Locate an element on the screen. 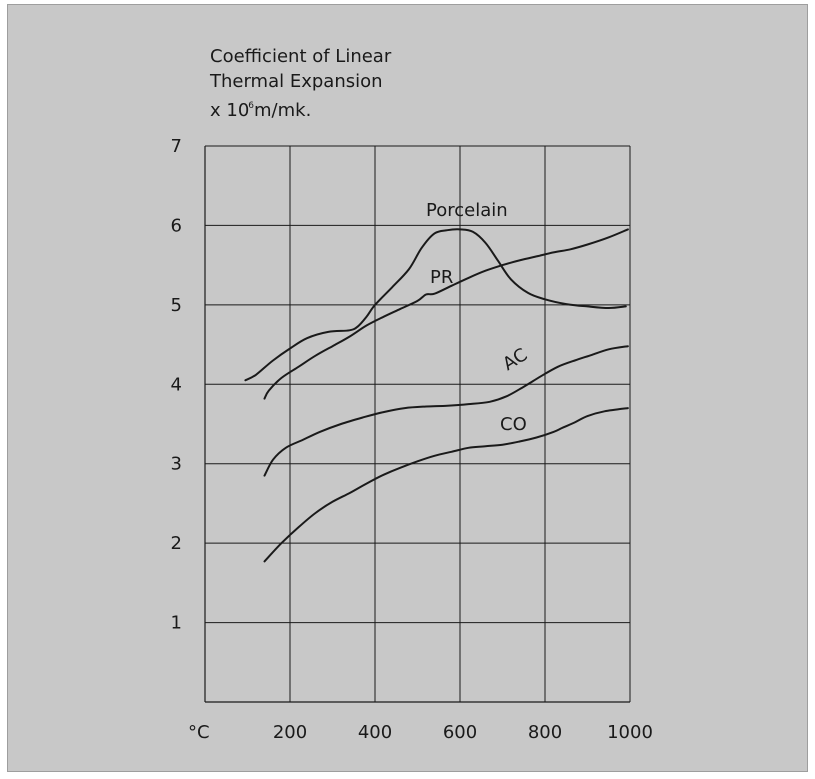  y-tick-label-6: 6 is located at coordinates (176, 225).